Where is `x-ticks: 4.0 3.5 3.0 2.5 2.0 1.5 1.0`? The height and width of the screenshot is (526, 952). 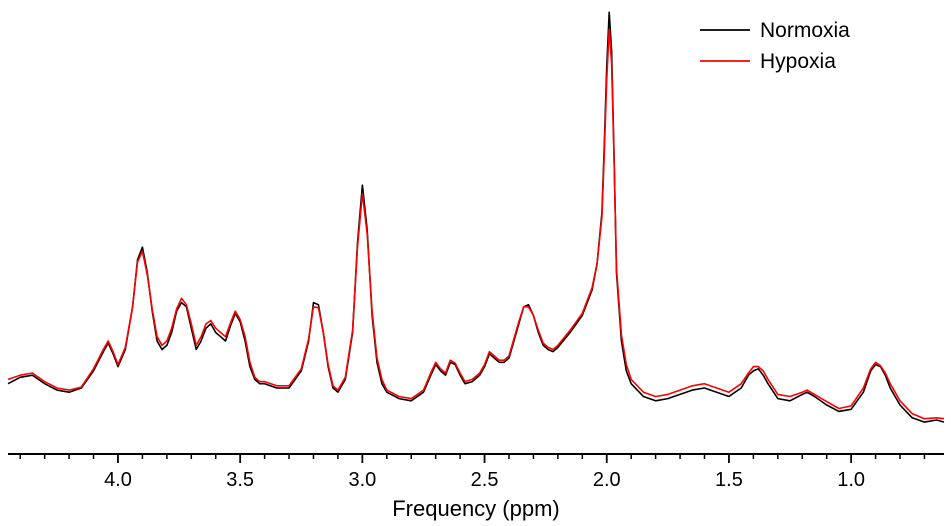
x-ticks: 4.0 3.5 3.0 2.5 2.0 1.5 1.0 is located at coordinates (472, 472).